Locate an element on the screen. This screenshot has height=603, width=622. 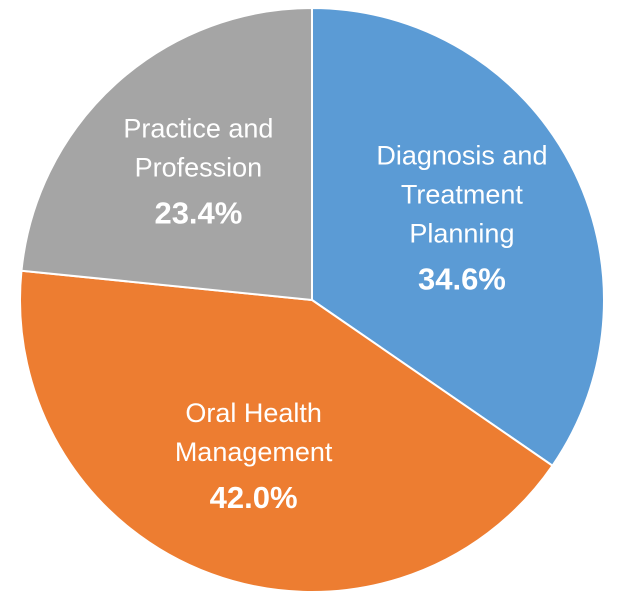
slice-category-label: Management is located at coordinates (254, 452).